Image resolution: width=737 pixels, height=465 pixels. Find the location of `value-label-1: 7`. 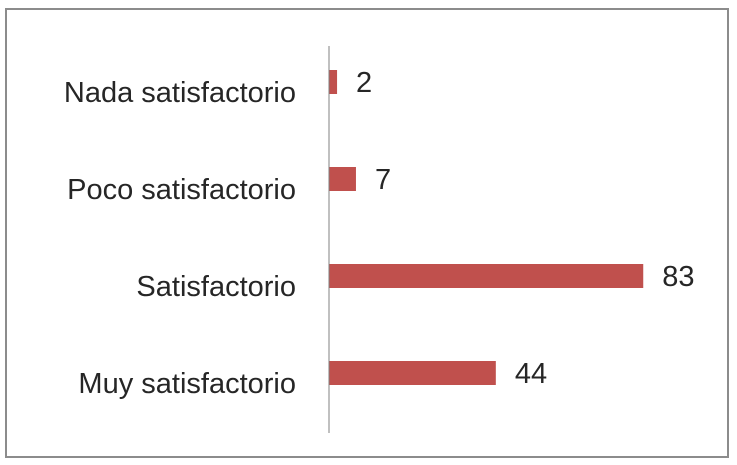

value-label-1: 7 is located at coordinates (383, 180).